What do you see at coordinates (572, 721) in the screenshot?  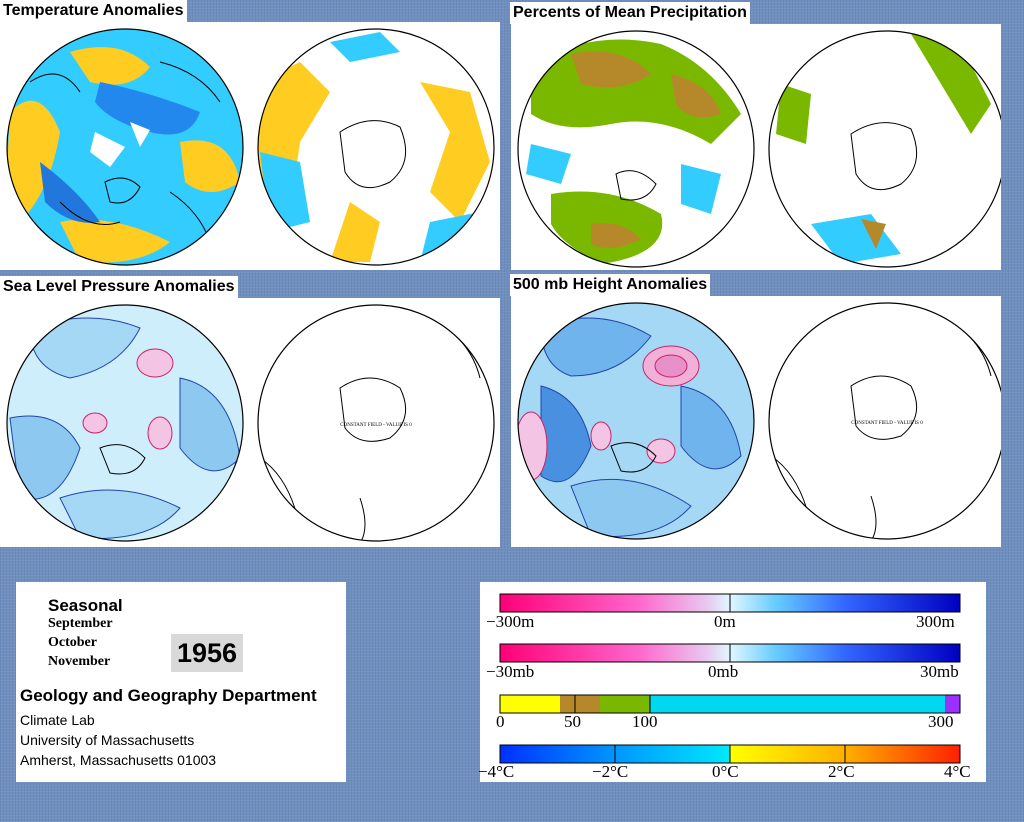 I see `precip-legend-50: 50` at bounding box center [572, 721].